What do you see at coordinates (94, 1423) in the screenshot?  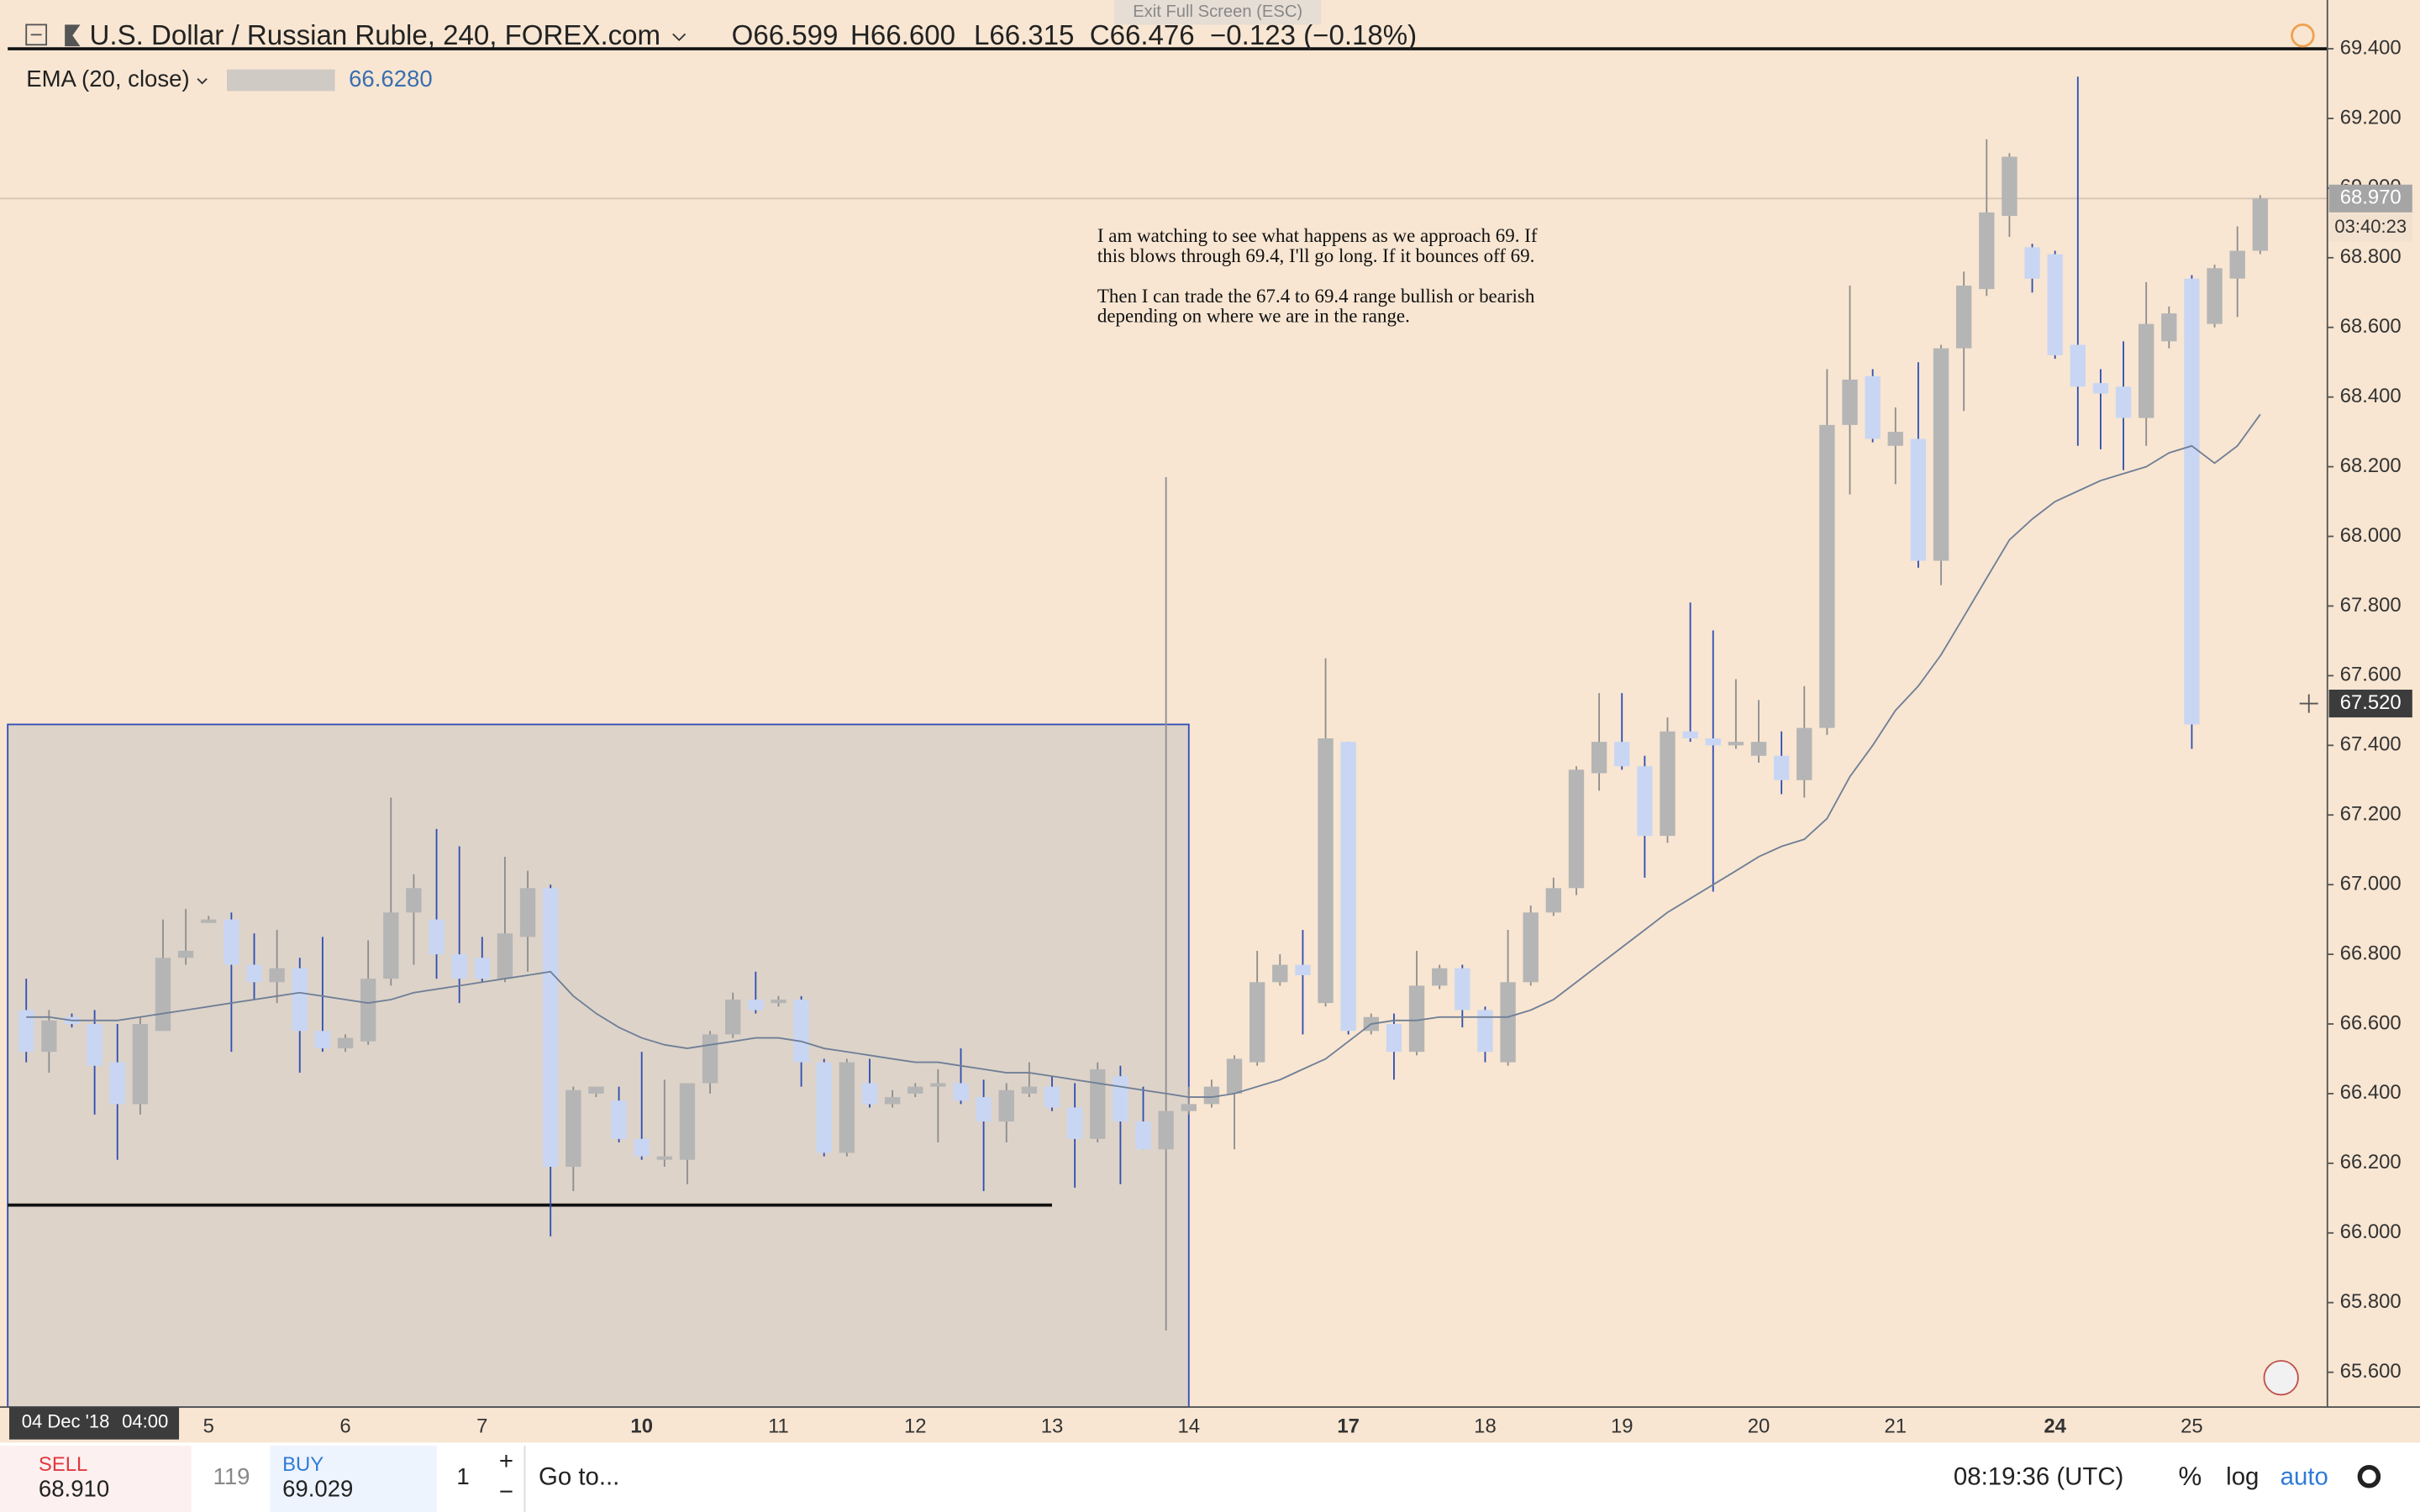 I see `crosshair-time-box` at bounding box center [94, 1423].